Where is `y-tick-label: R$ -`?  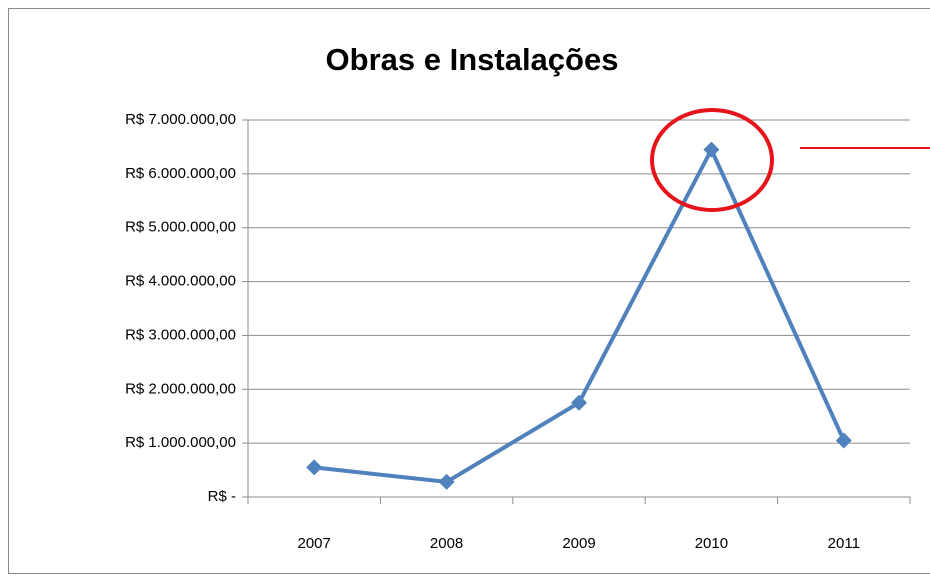 y-tick-label: R$ - is located at coordinates (222, 496).